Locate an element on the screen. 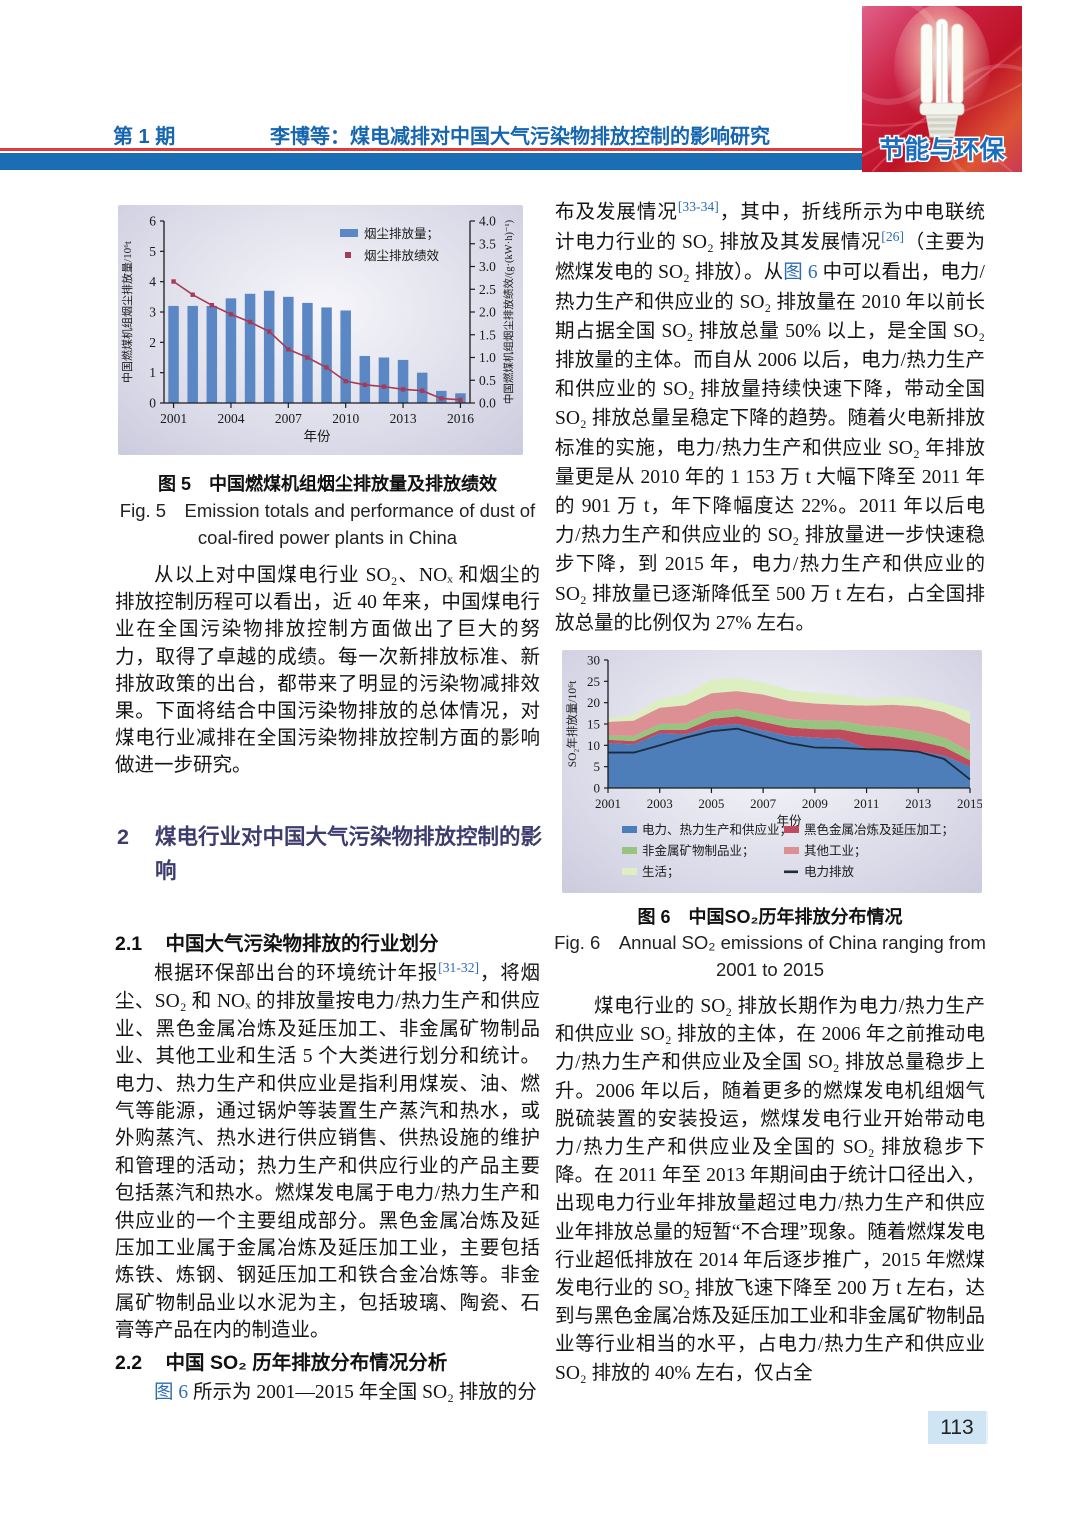 The height and width of the screenshot is (1515, 1080). svg-text: 10 is located at coordinates (593, 745).